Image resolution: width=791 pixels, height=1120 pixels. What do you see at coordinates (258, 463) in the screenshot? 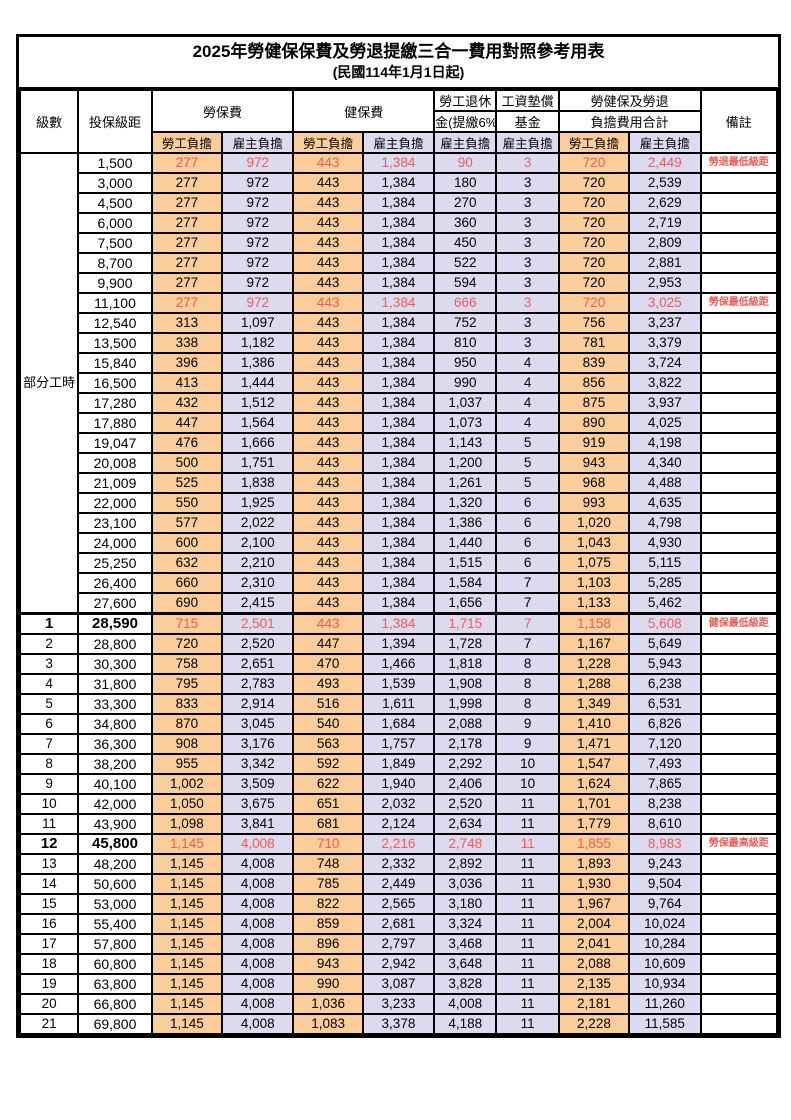
I see `value-cell: 1,751` at bounding box center [258, 463].